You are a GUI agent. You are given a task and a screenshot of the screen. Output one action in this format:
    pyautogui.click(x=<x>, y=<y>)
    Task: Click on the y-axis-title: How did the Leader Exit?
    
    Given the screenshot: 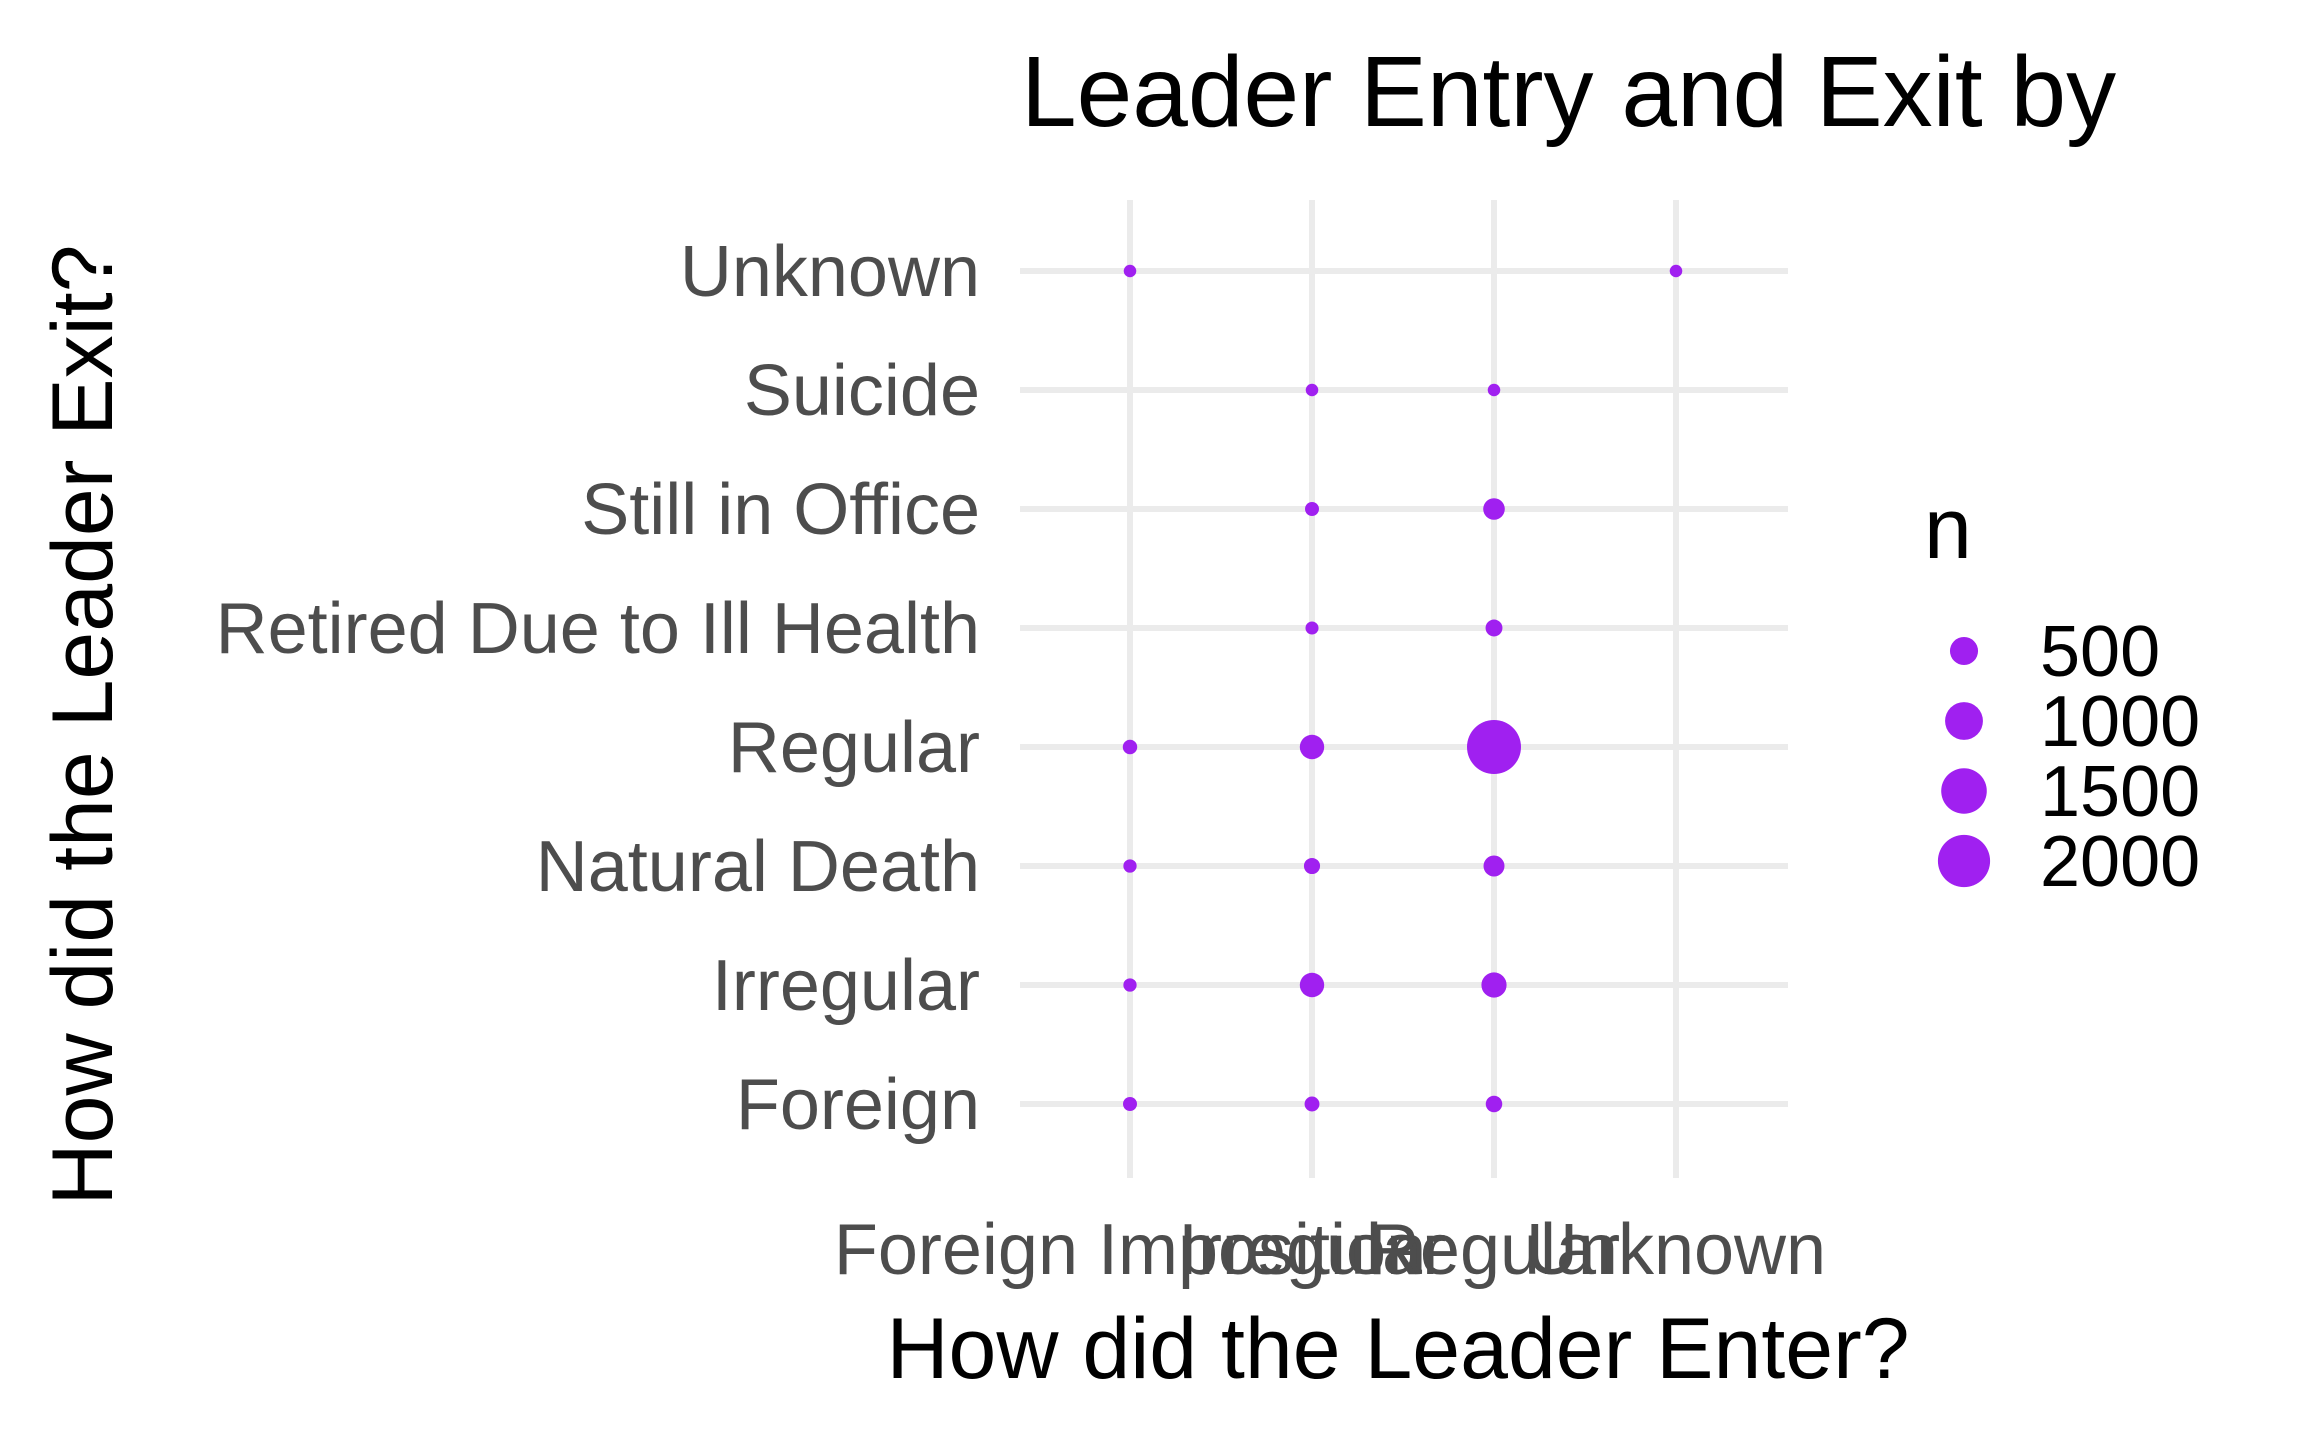 What is the action you would take?
    pyautogui.click(x=83, y=725)
    